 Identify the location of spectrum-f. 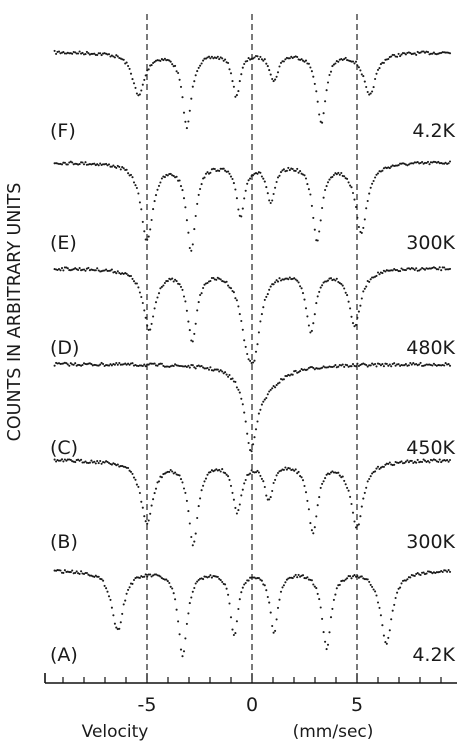
(252, 89).